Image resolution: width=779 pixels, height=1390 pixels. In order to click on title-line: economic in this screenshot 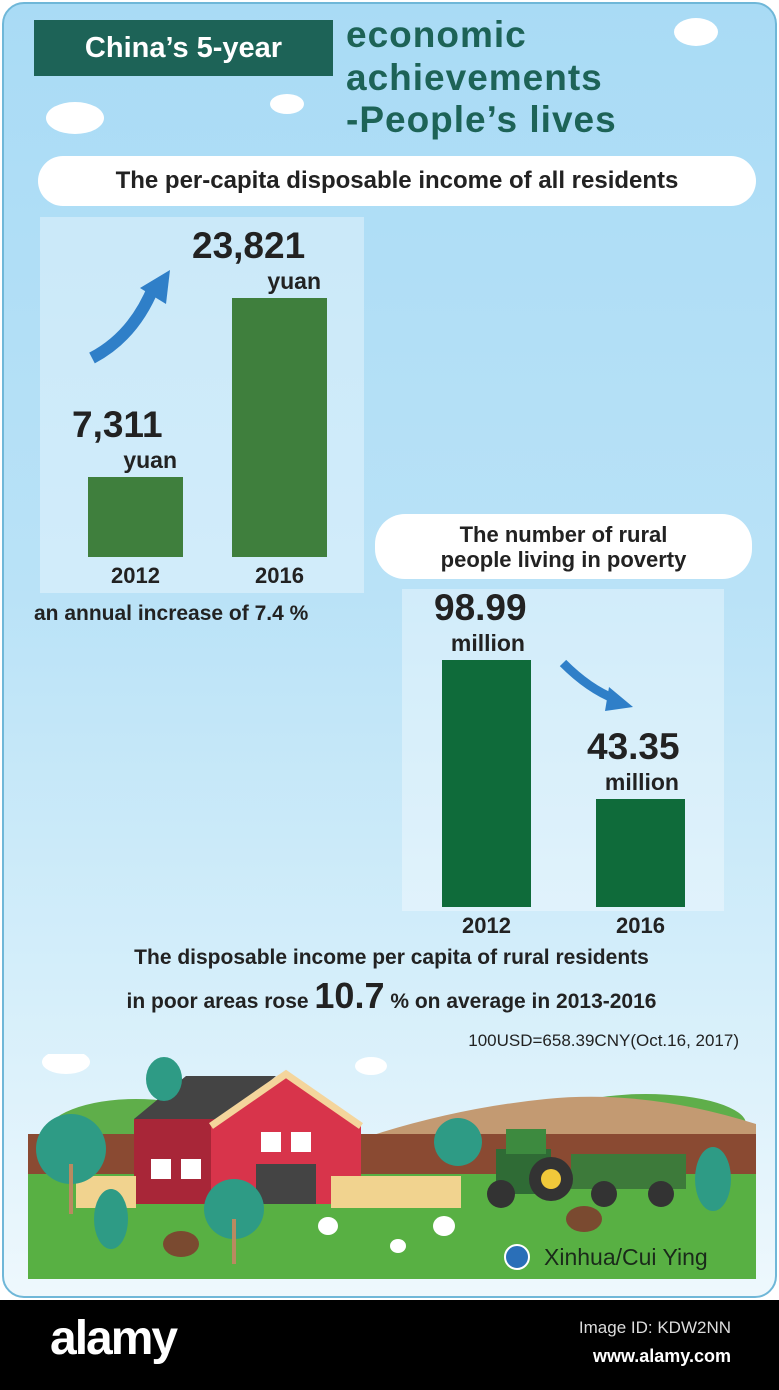, I will do `click(436, 34)`.